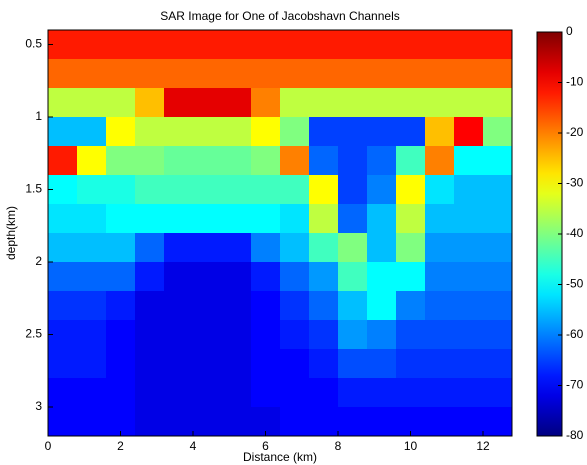 Image resolution: width=587 pixels, height=465 pixels. I want to click on x-tick-label: 0, so click(48, 446).